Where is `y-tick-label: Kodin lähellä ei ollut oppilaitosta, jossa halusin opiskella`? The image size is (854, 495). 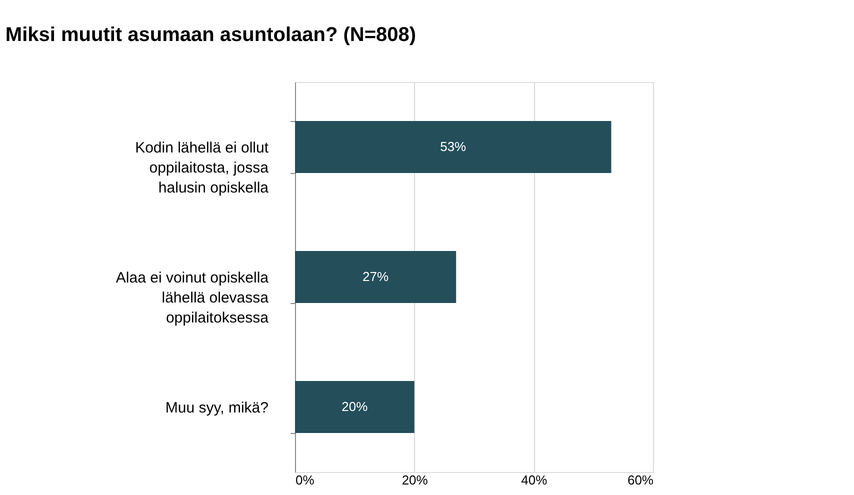 y-tick-label: Kodin lähellä ei ollut oppilaitosta, jossa halusin opiskella is located at coordinates (202, 168).